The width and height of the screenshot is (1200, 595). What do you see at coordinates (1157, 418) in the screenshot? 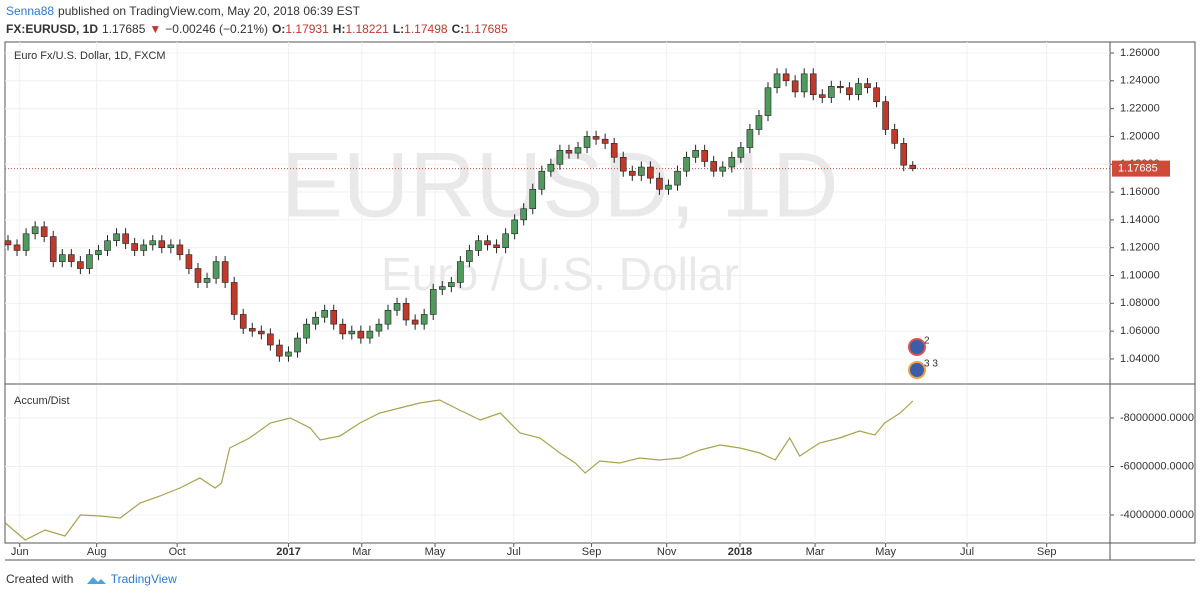
I see `y-tick-label: -8000000.0000` at bounding box center [1157, 418].